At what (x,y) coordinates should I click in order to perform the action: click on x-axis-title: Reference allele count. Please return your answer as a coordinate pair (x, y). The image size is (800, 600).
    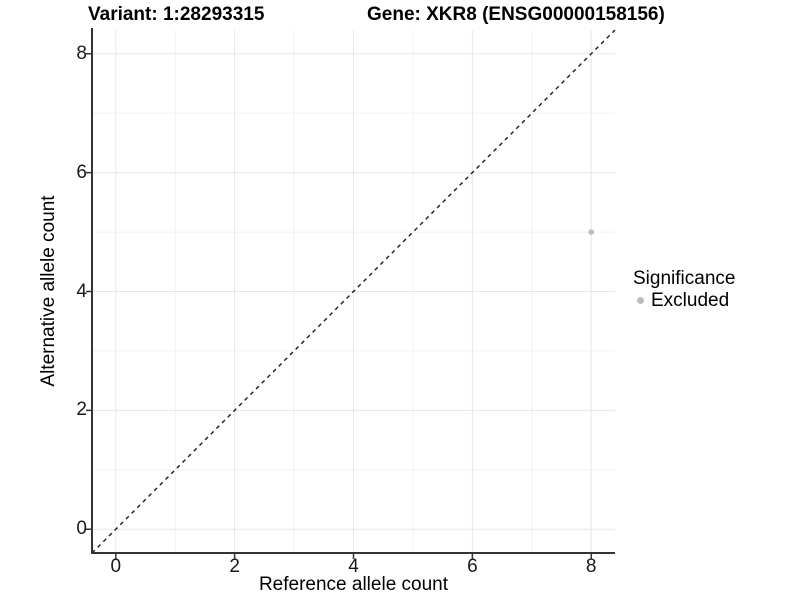
    Looking at the image, I should click on (353, 584).